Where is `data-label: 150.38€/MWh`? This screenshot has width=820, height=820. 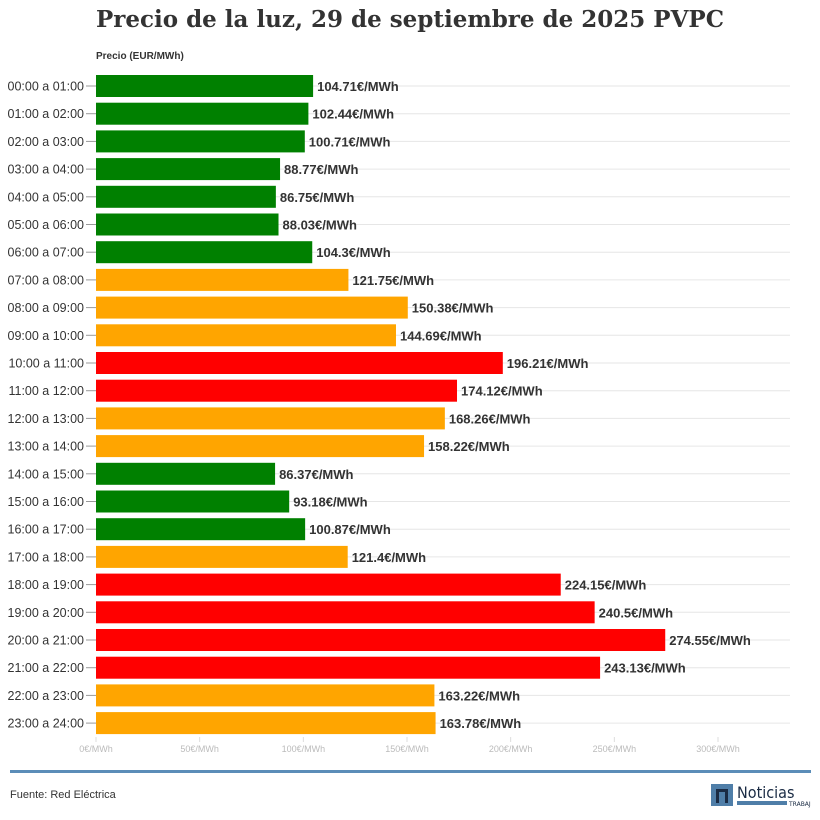
data-label: 150.38€/MWh is located at coordinates (453, 308).